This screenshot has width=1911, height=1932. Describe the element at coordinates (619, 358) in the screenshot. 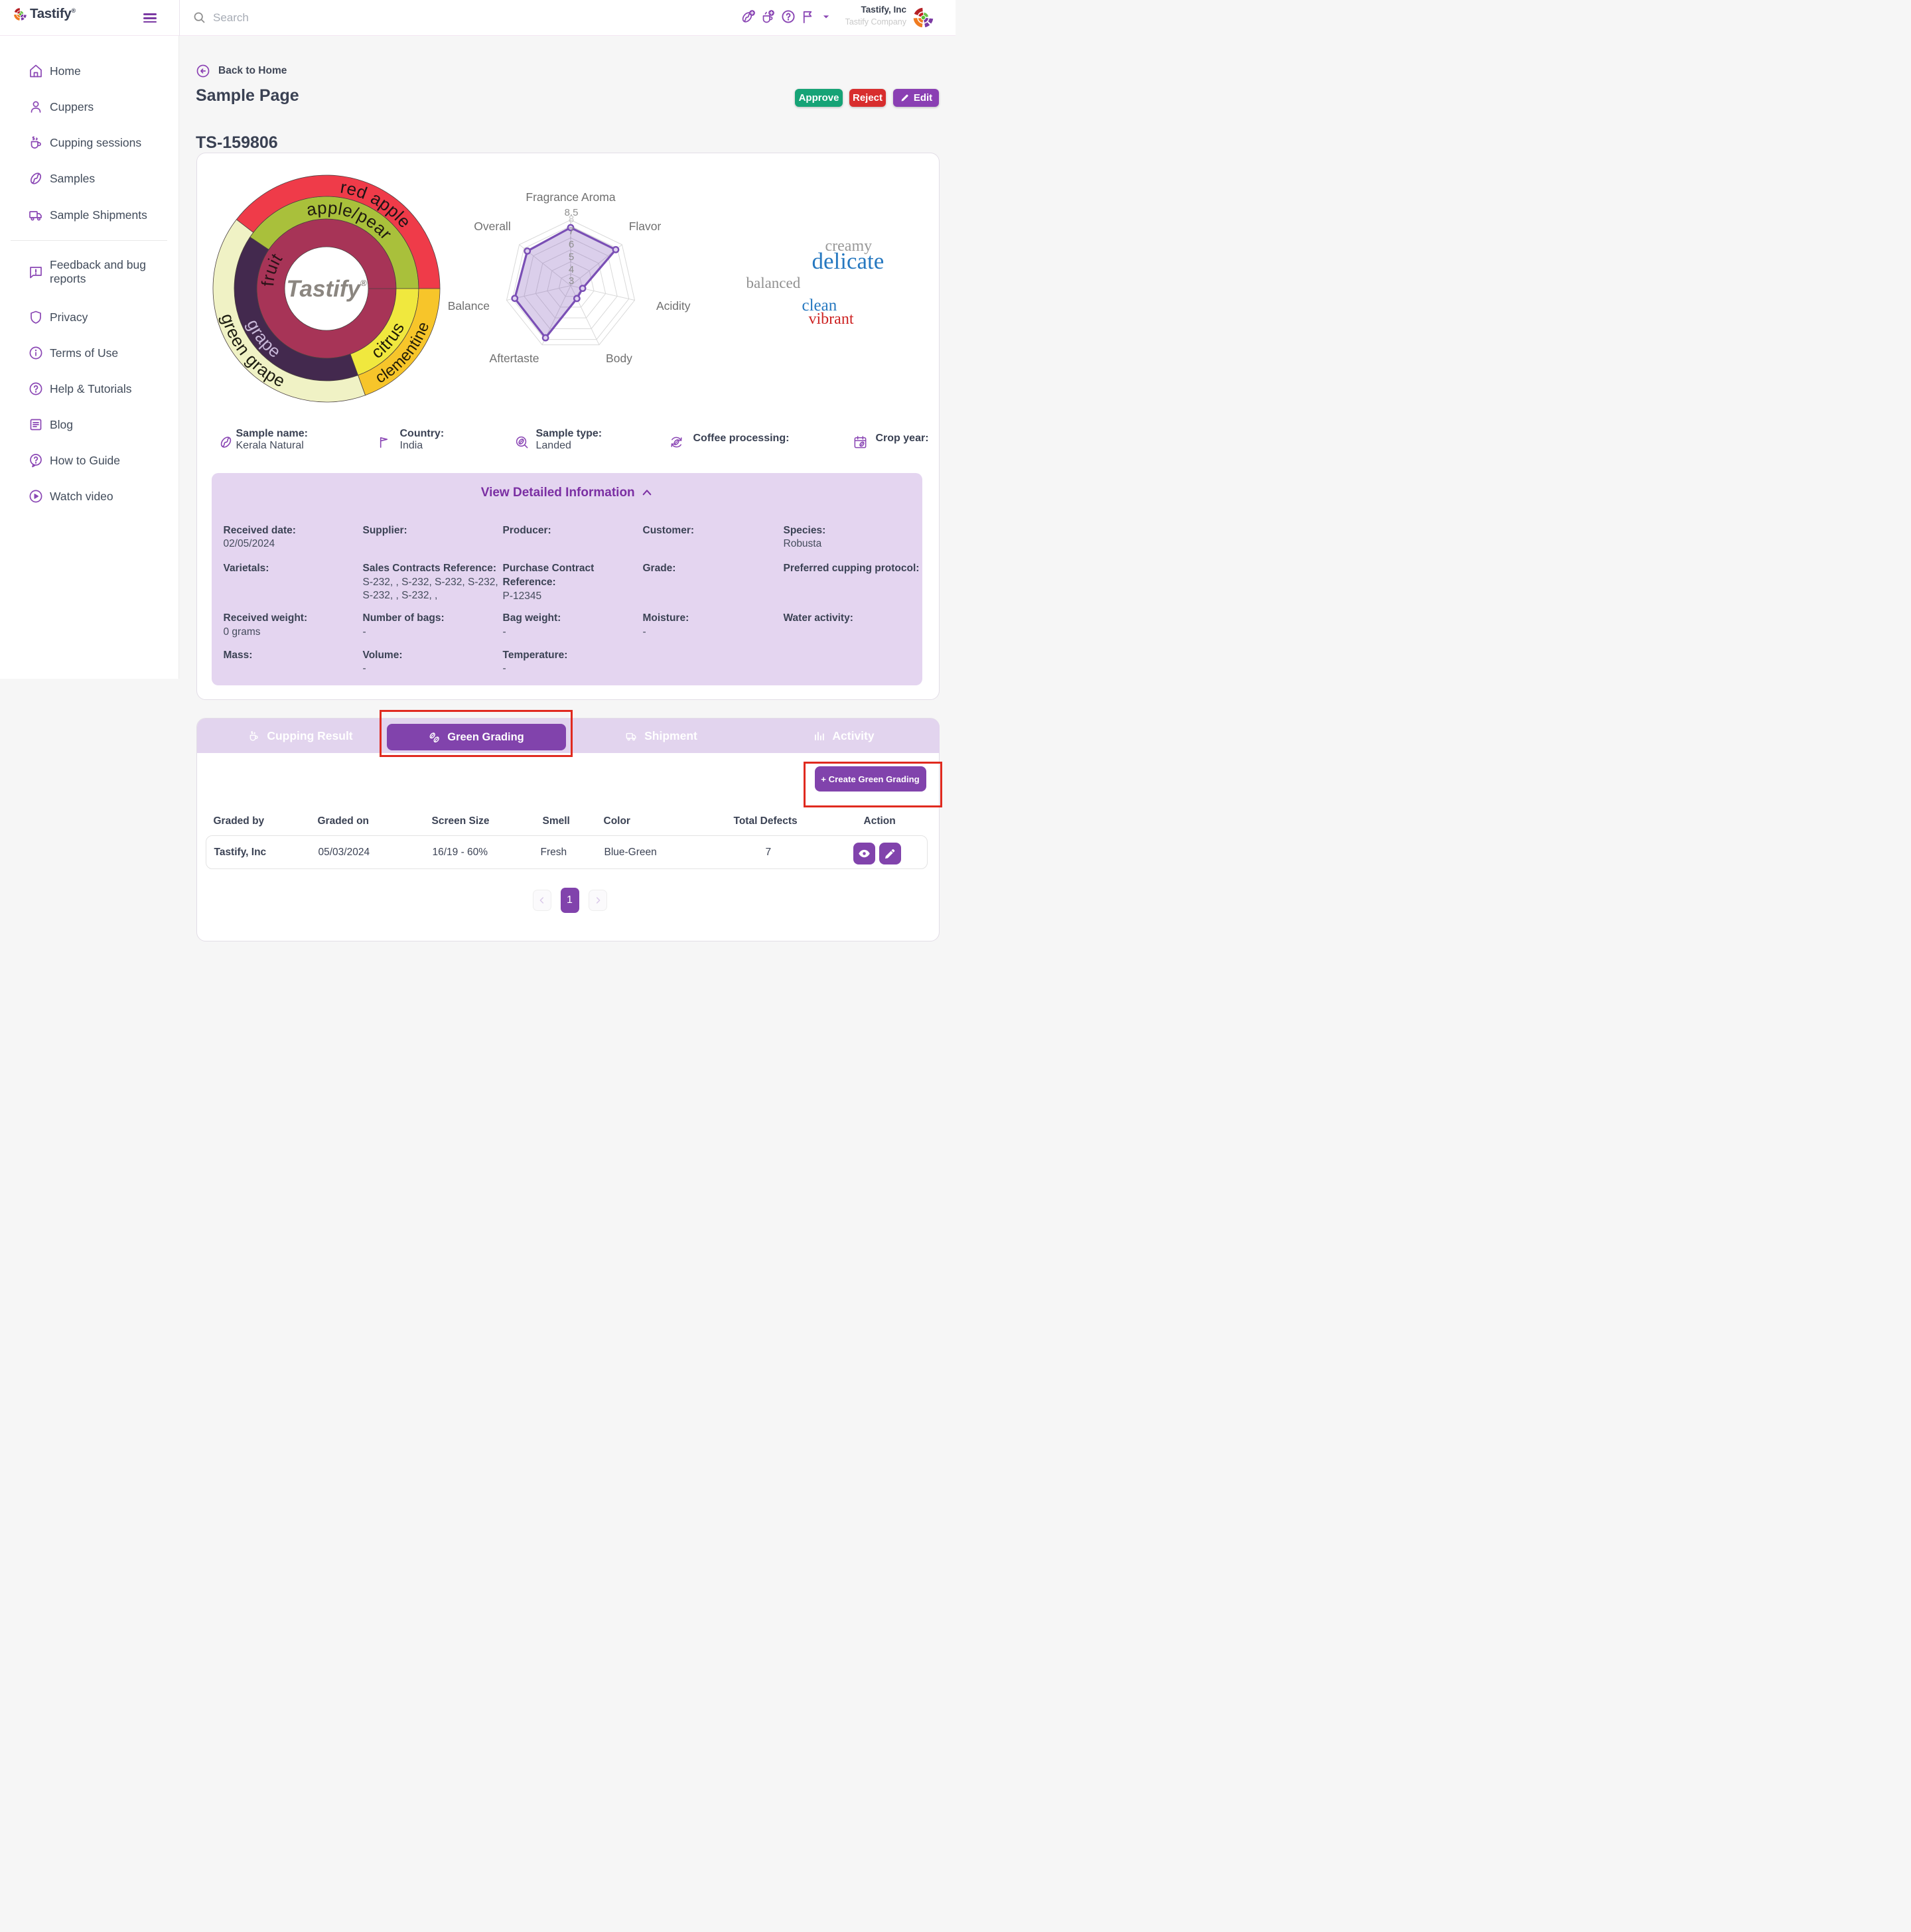

I see `svg-text: Body` at that location.